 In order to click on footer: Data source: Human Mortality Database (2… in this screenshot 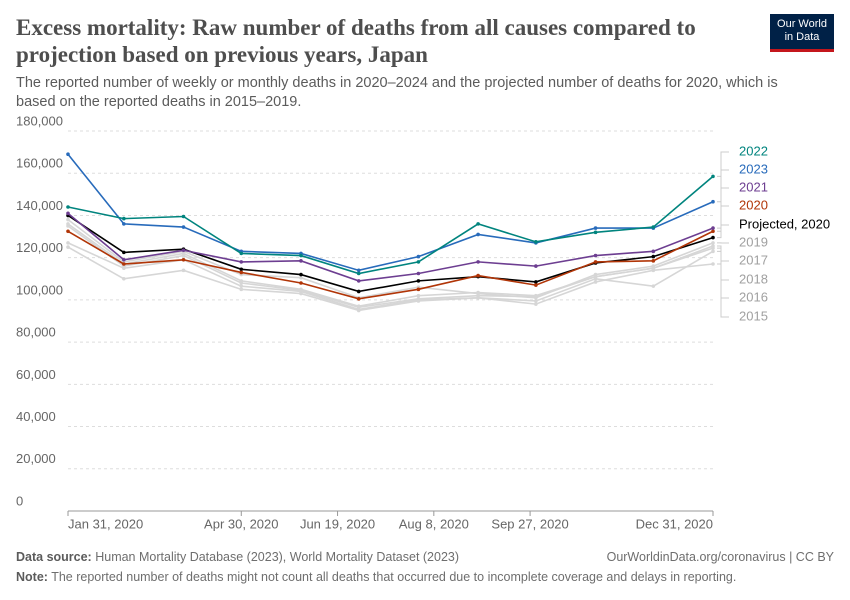, I will do `click(425, 567)`.